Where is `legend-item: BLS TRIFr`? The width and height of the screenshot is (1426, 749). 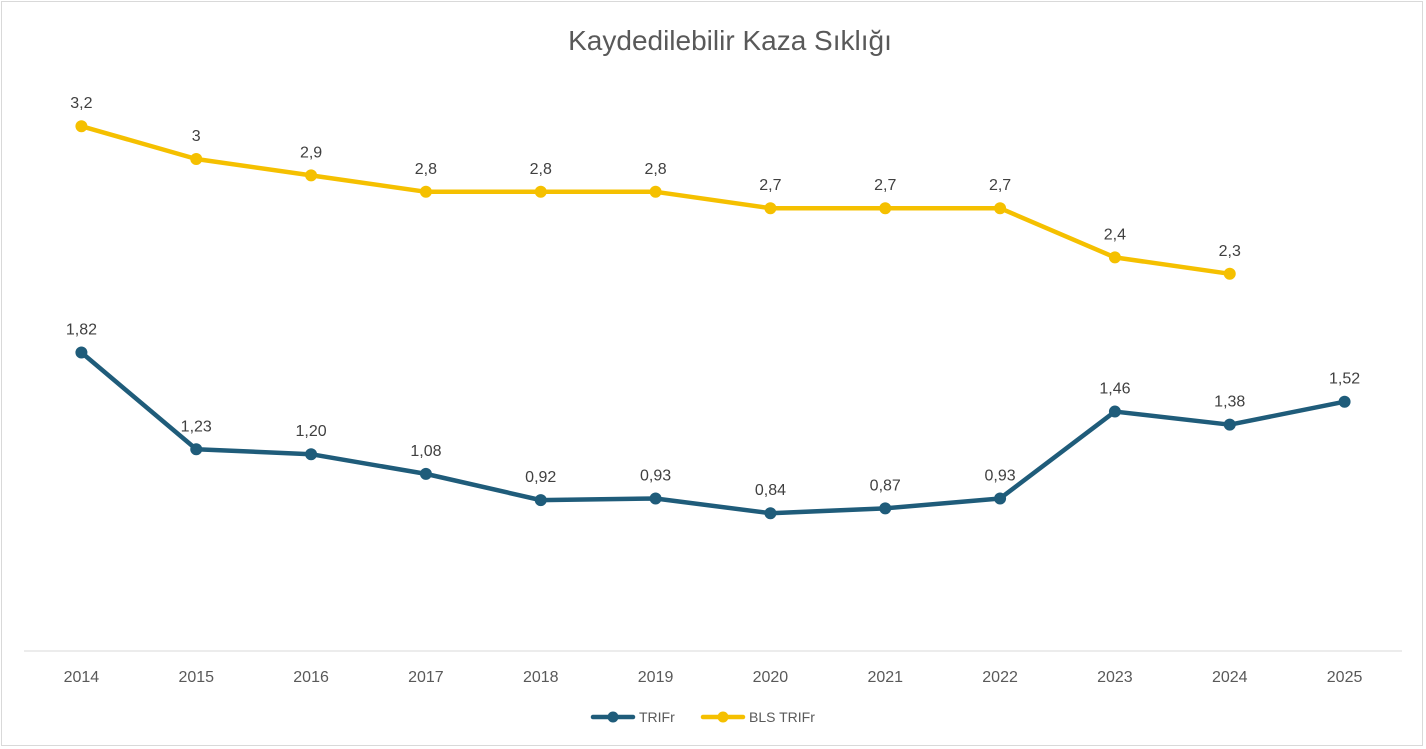 legend-item: BLS TRIFr is located at coordinates (757, 717).